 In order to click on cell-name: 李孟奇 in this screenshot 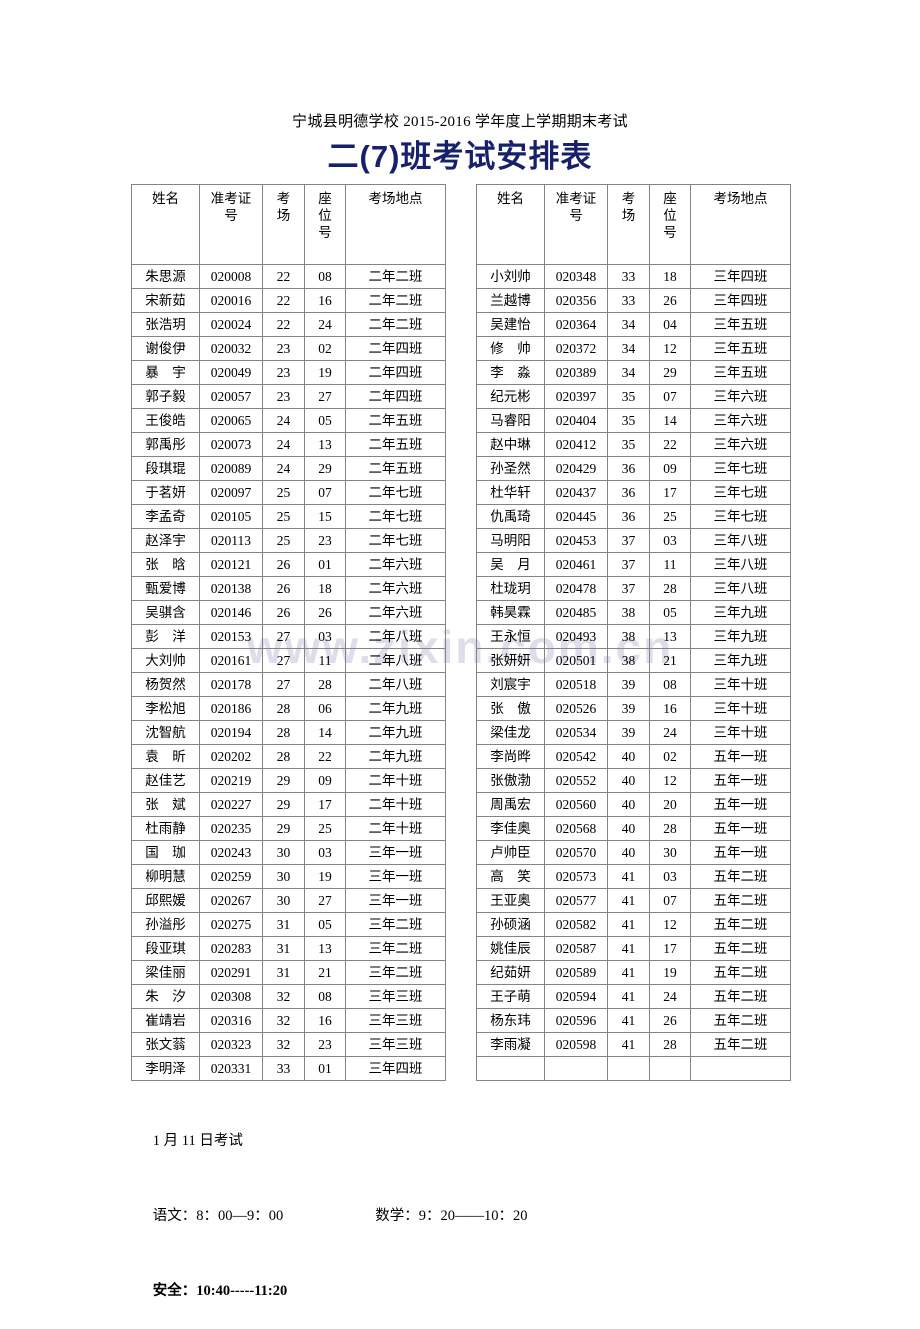, I will do `click(165, 516)`.